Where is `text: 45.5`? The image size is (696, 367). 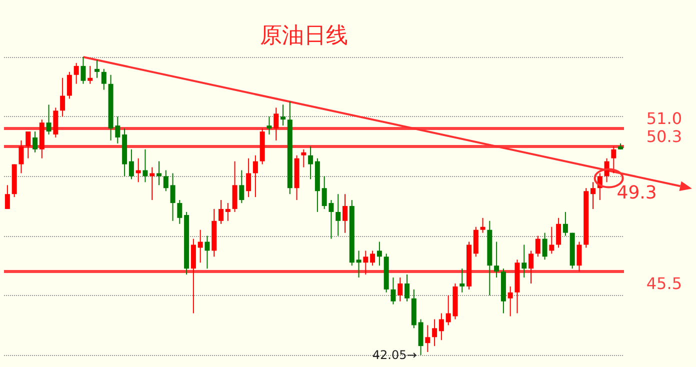
text: 45.5 is located at coordinates (664, 284).